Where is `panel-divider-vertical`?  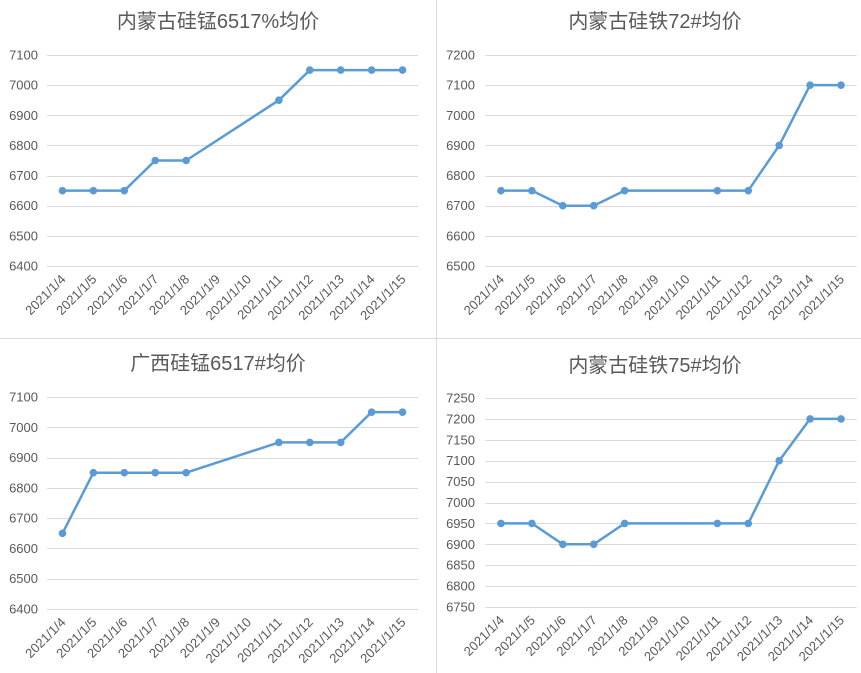 panel-divider-vertical is located at coordinates (436, 336).